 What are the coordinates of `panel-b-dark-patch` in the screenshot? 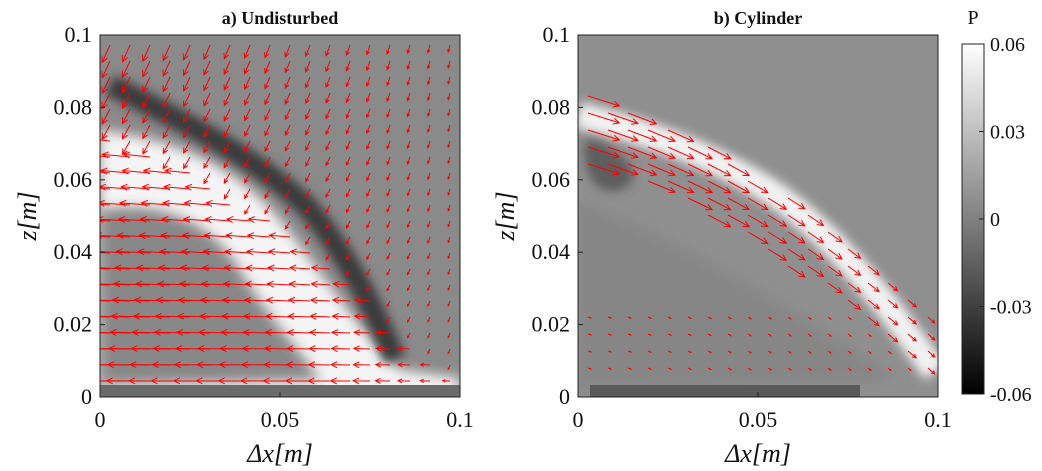 It's located at (609, 165).